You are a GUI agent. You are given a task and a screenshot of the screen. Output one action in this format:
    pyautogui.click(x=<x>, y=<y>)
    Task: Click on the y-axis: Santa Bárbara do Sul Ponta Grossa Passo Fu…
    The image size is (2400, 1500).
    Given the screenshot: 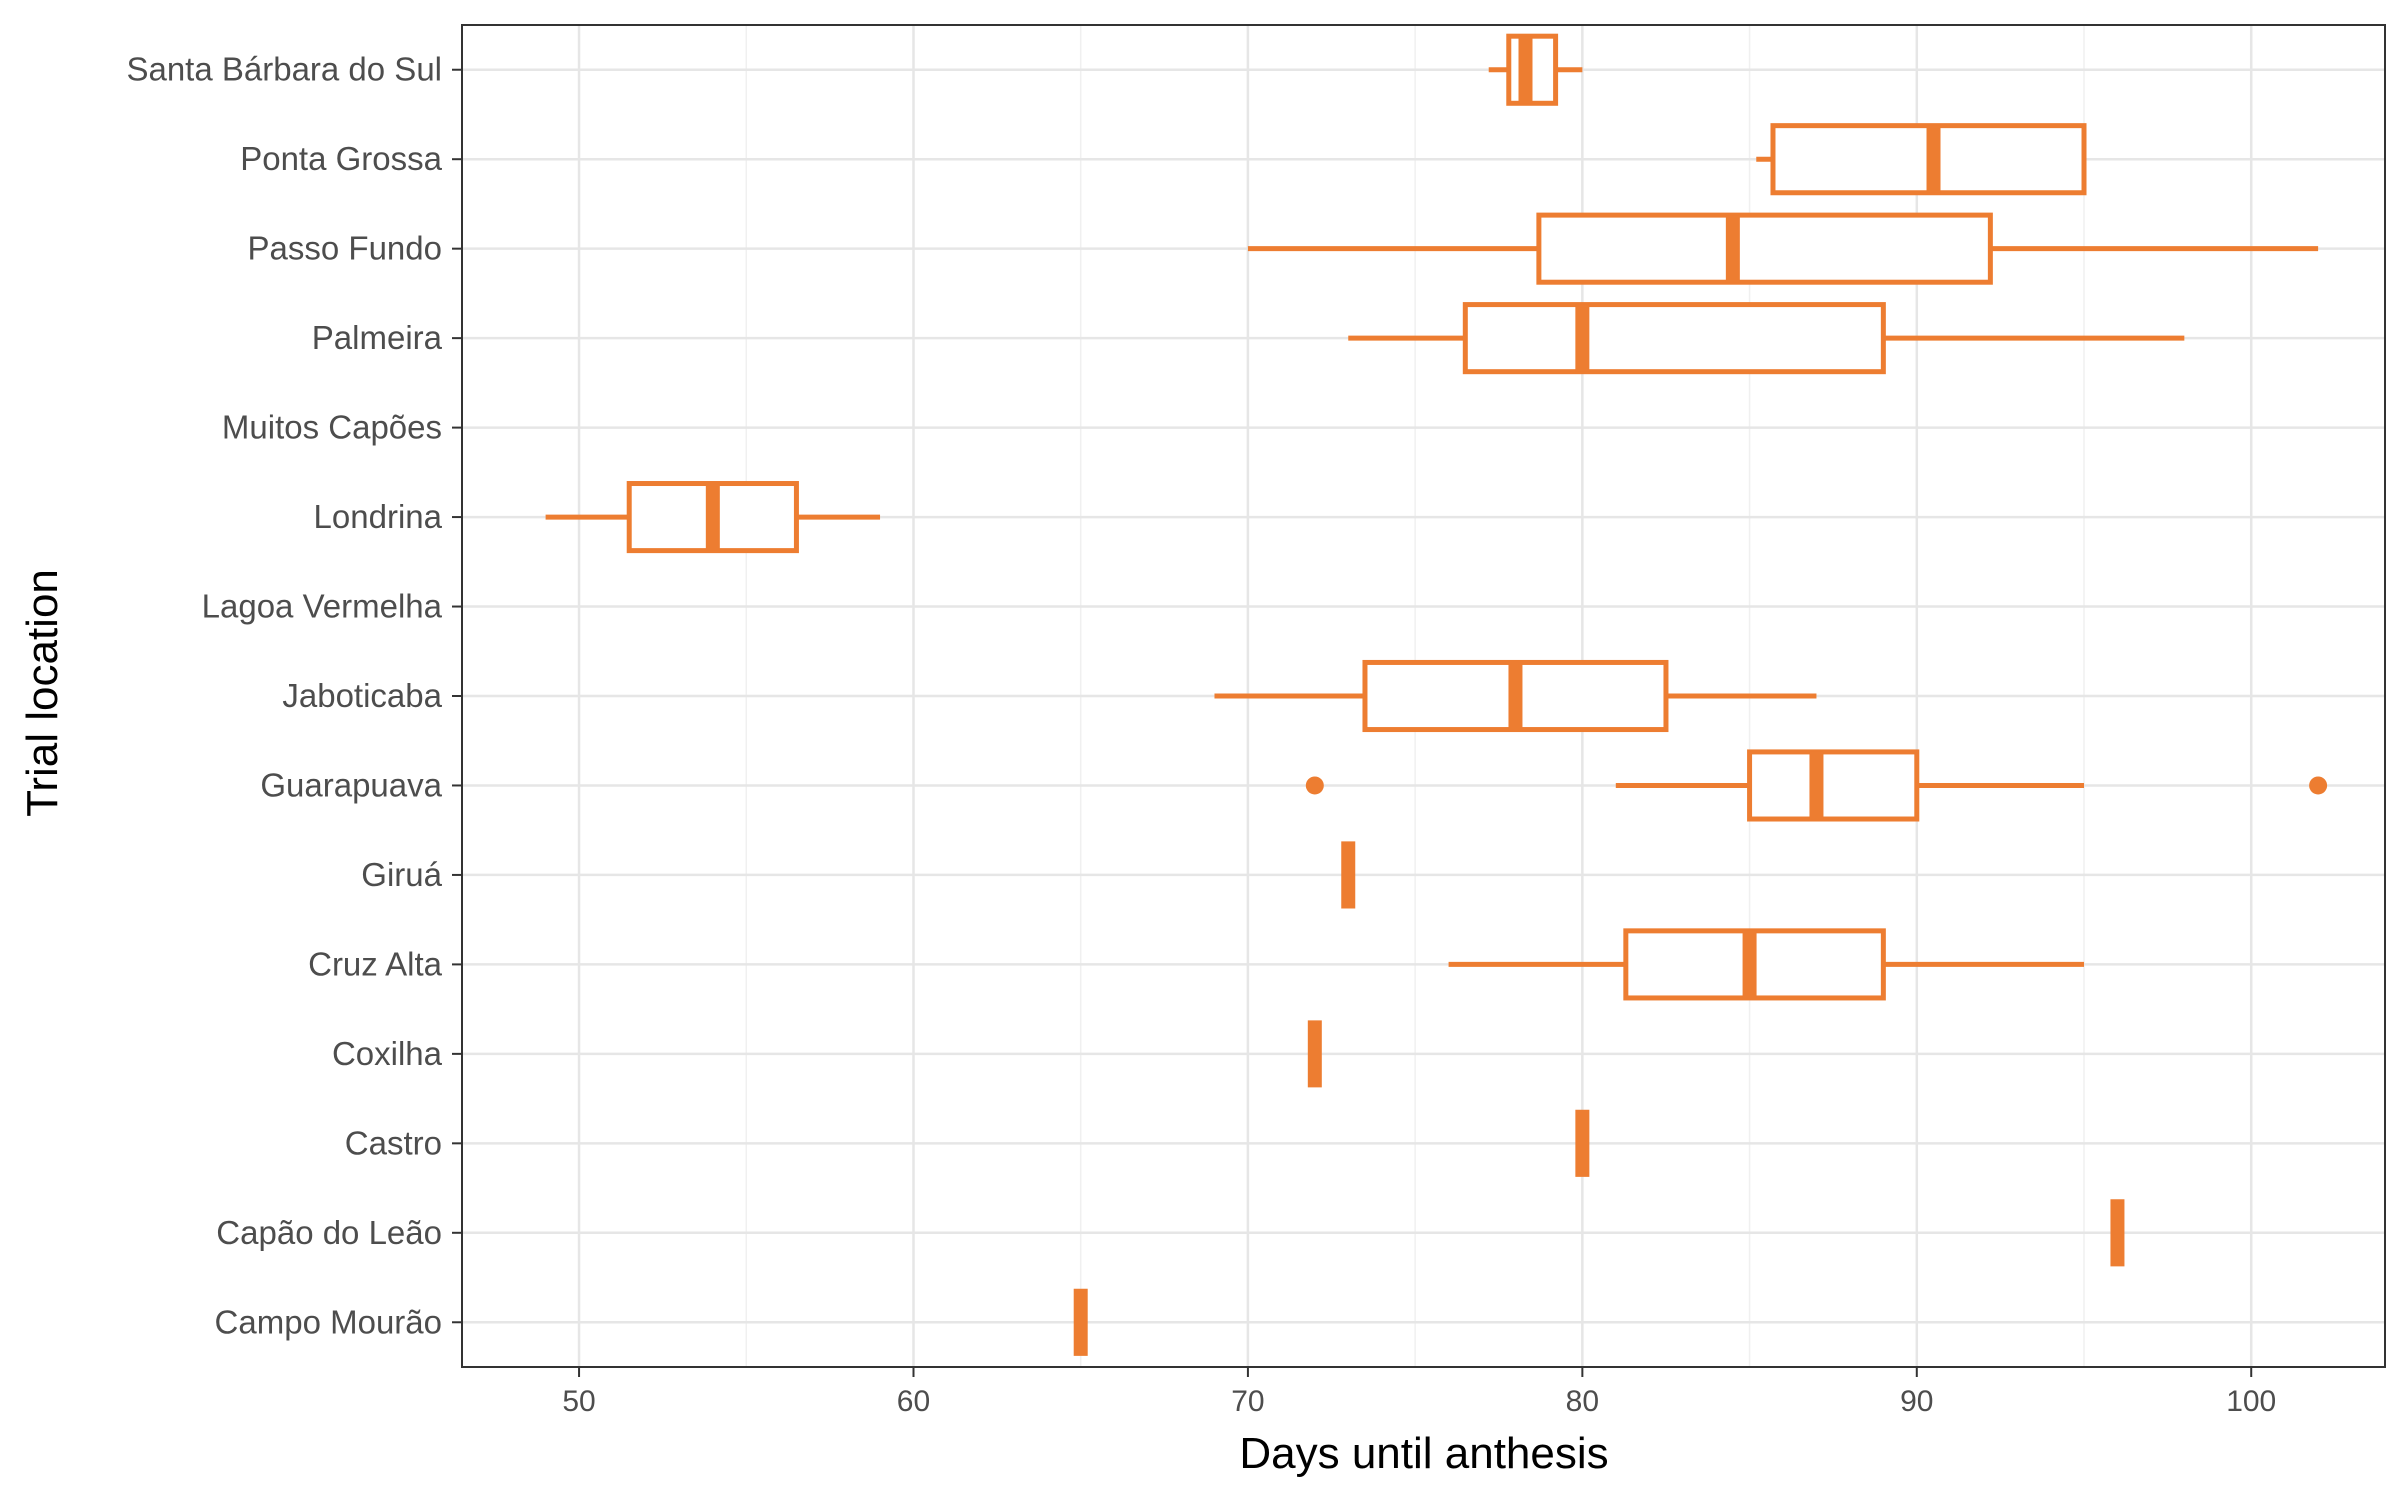 What is the action you would take?
    pyautogui.click(x=294, y=695)
    